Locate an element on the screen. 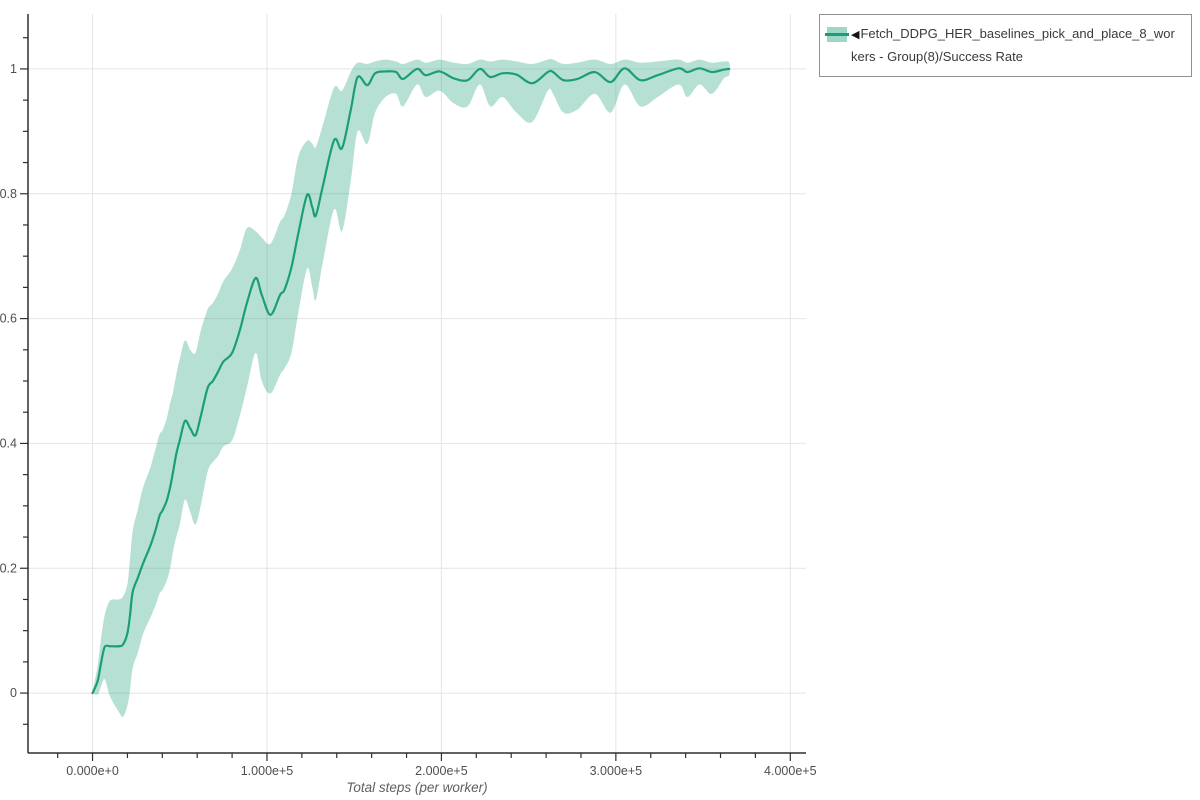  svg-text: 0.4 is located at coordinates (8, 443).